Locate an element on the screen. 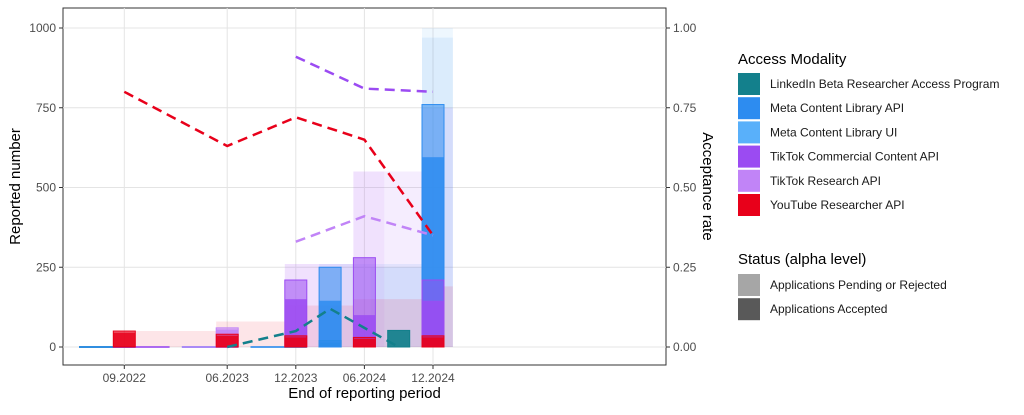 This screenshot has width=1024, height=415. y-right-axis-title: Acceptance rate is located at coordinates (707, 186).